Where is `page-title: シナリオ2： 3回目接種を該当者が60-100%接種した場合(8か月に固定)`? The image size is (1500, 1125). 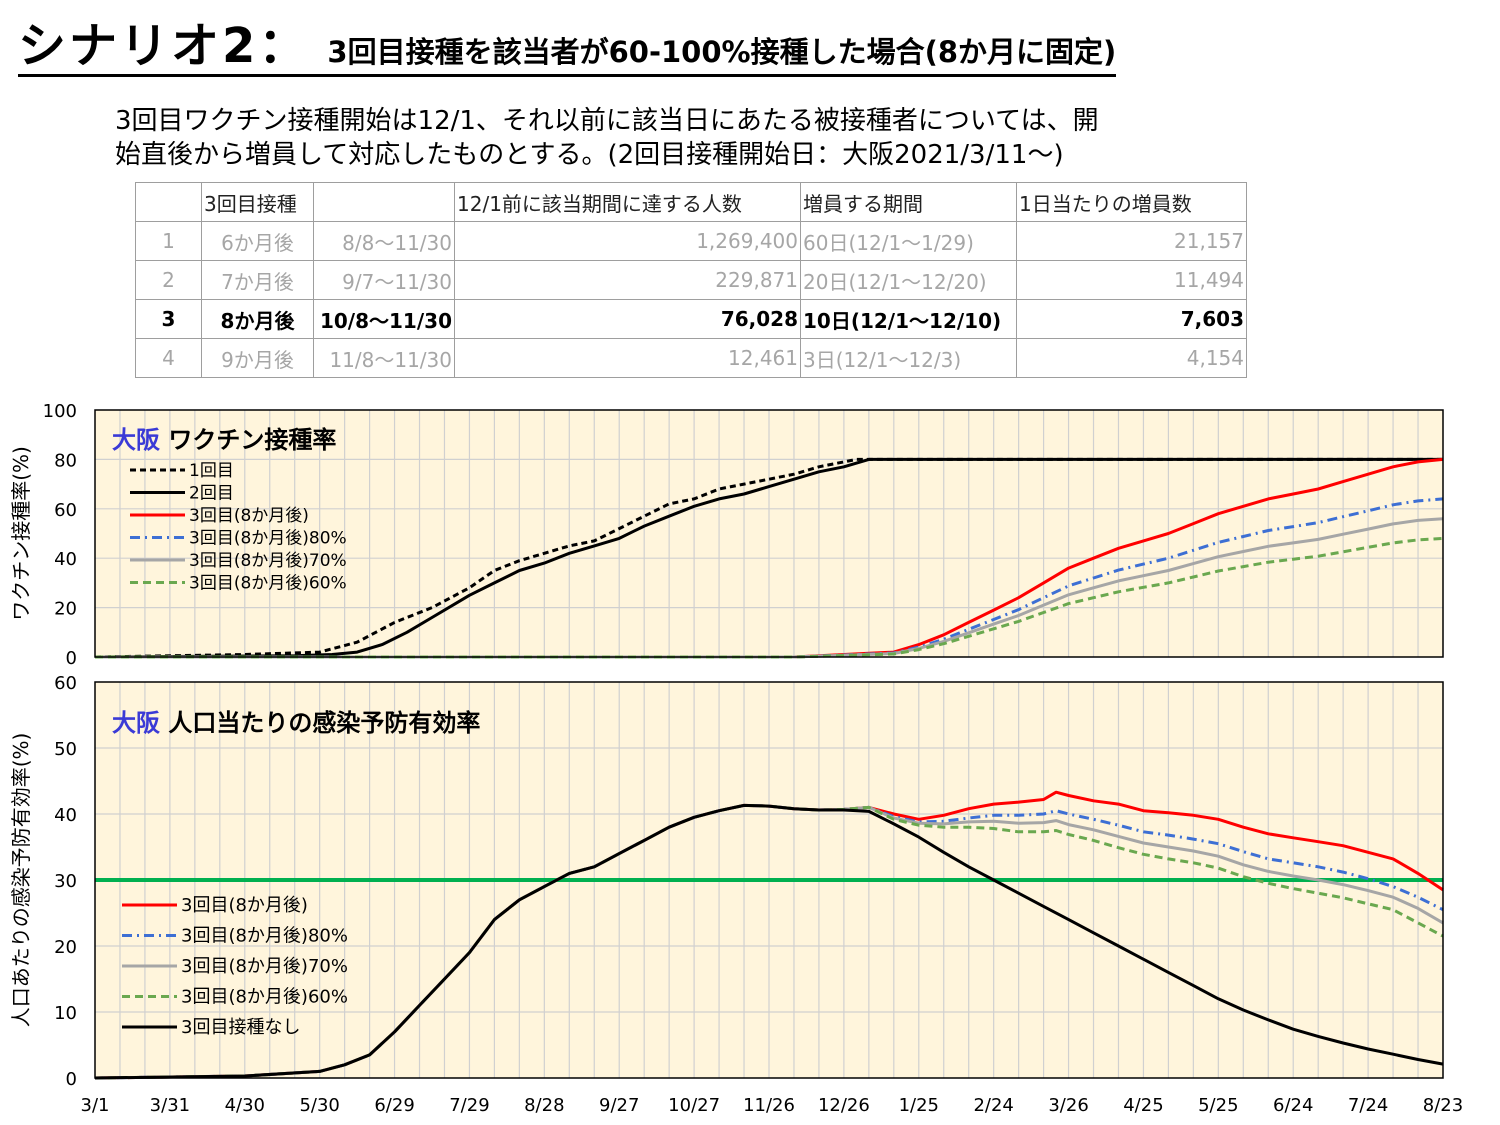
page-title: シナリオ2： 3回目接種を該当者が60-100%接種した場合(8か月に固定) is located at coordinates (567, 49).